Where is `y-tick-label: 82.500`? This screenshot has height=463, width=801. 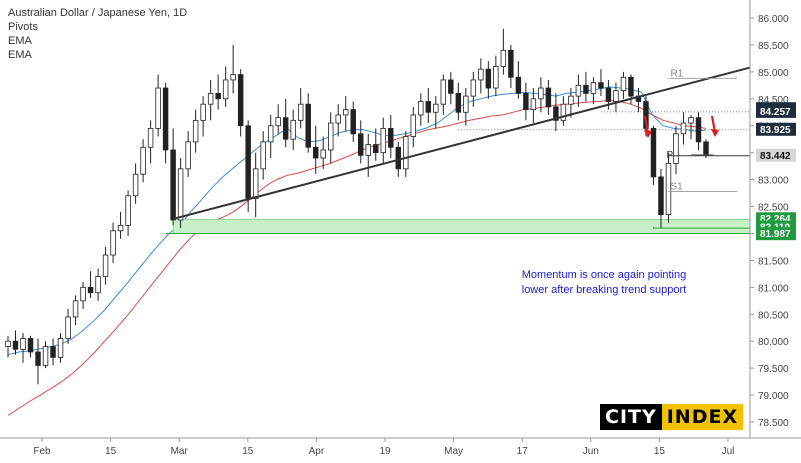 y-tick-label: 82.500 is located at coordinates (773, 208).